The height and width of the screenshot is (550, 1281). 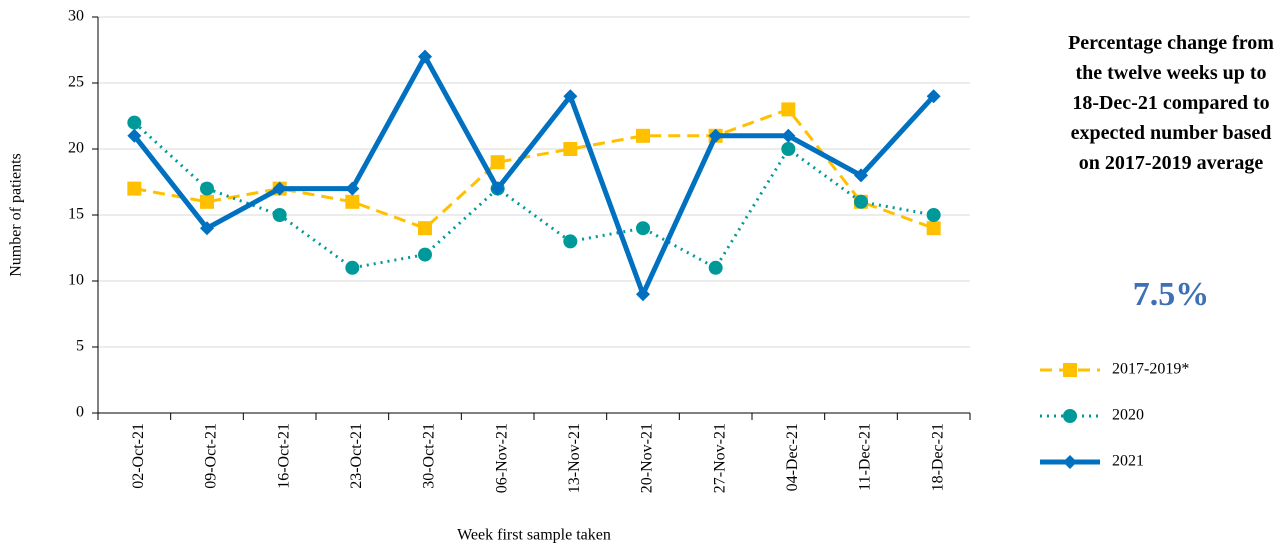 What do you see at coordinates (76, 16) in the screenshot?
I see `y-tick-label: 30` at bounding box center [76, 16].